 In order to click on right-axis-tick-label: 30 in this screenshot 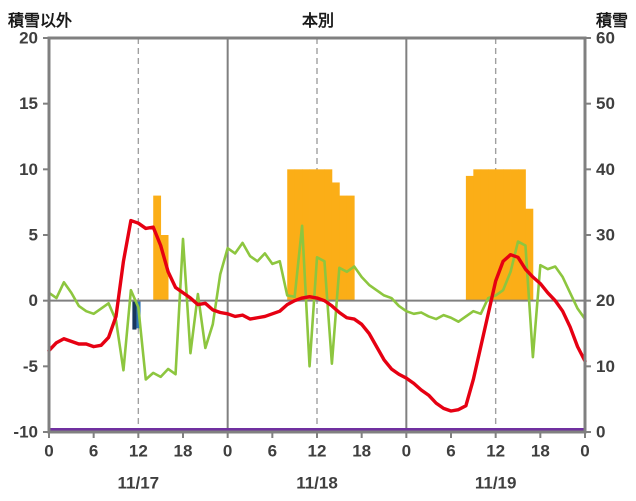, I will do `click(605, 235)`.